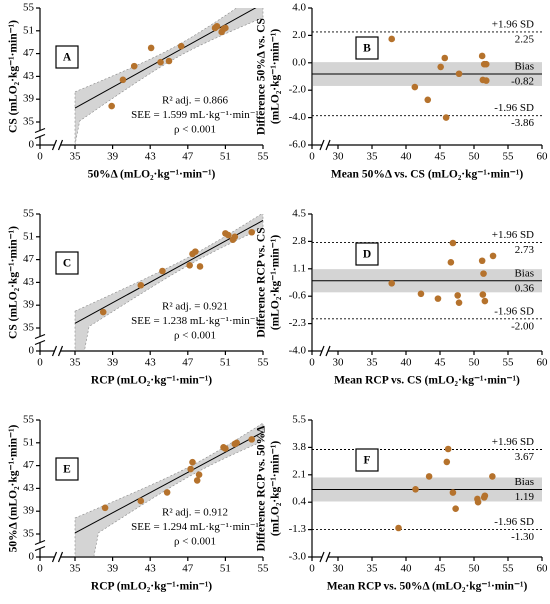 This screenshot has height=604, width=550. I want to click on reference-value: 2.73, so click(525, 250).